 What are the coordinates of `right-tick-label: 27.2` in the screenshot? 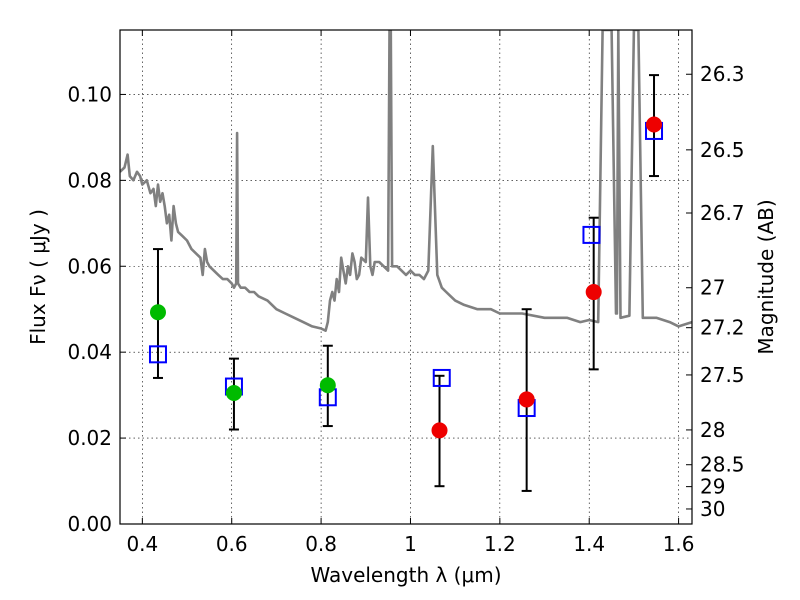 It's located at (722, 328).